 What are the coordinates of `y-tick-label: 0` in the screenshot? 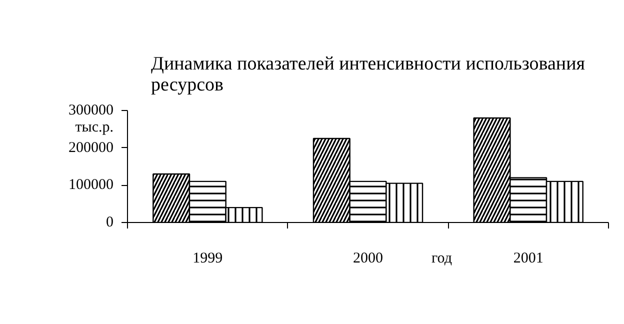 It's located at (110, 222).